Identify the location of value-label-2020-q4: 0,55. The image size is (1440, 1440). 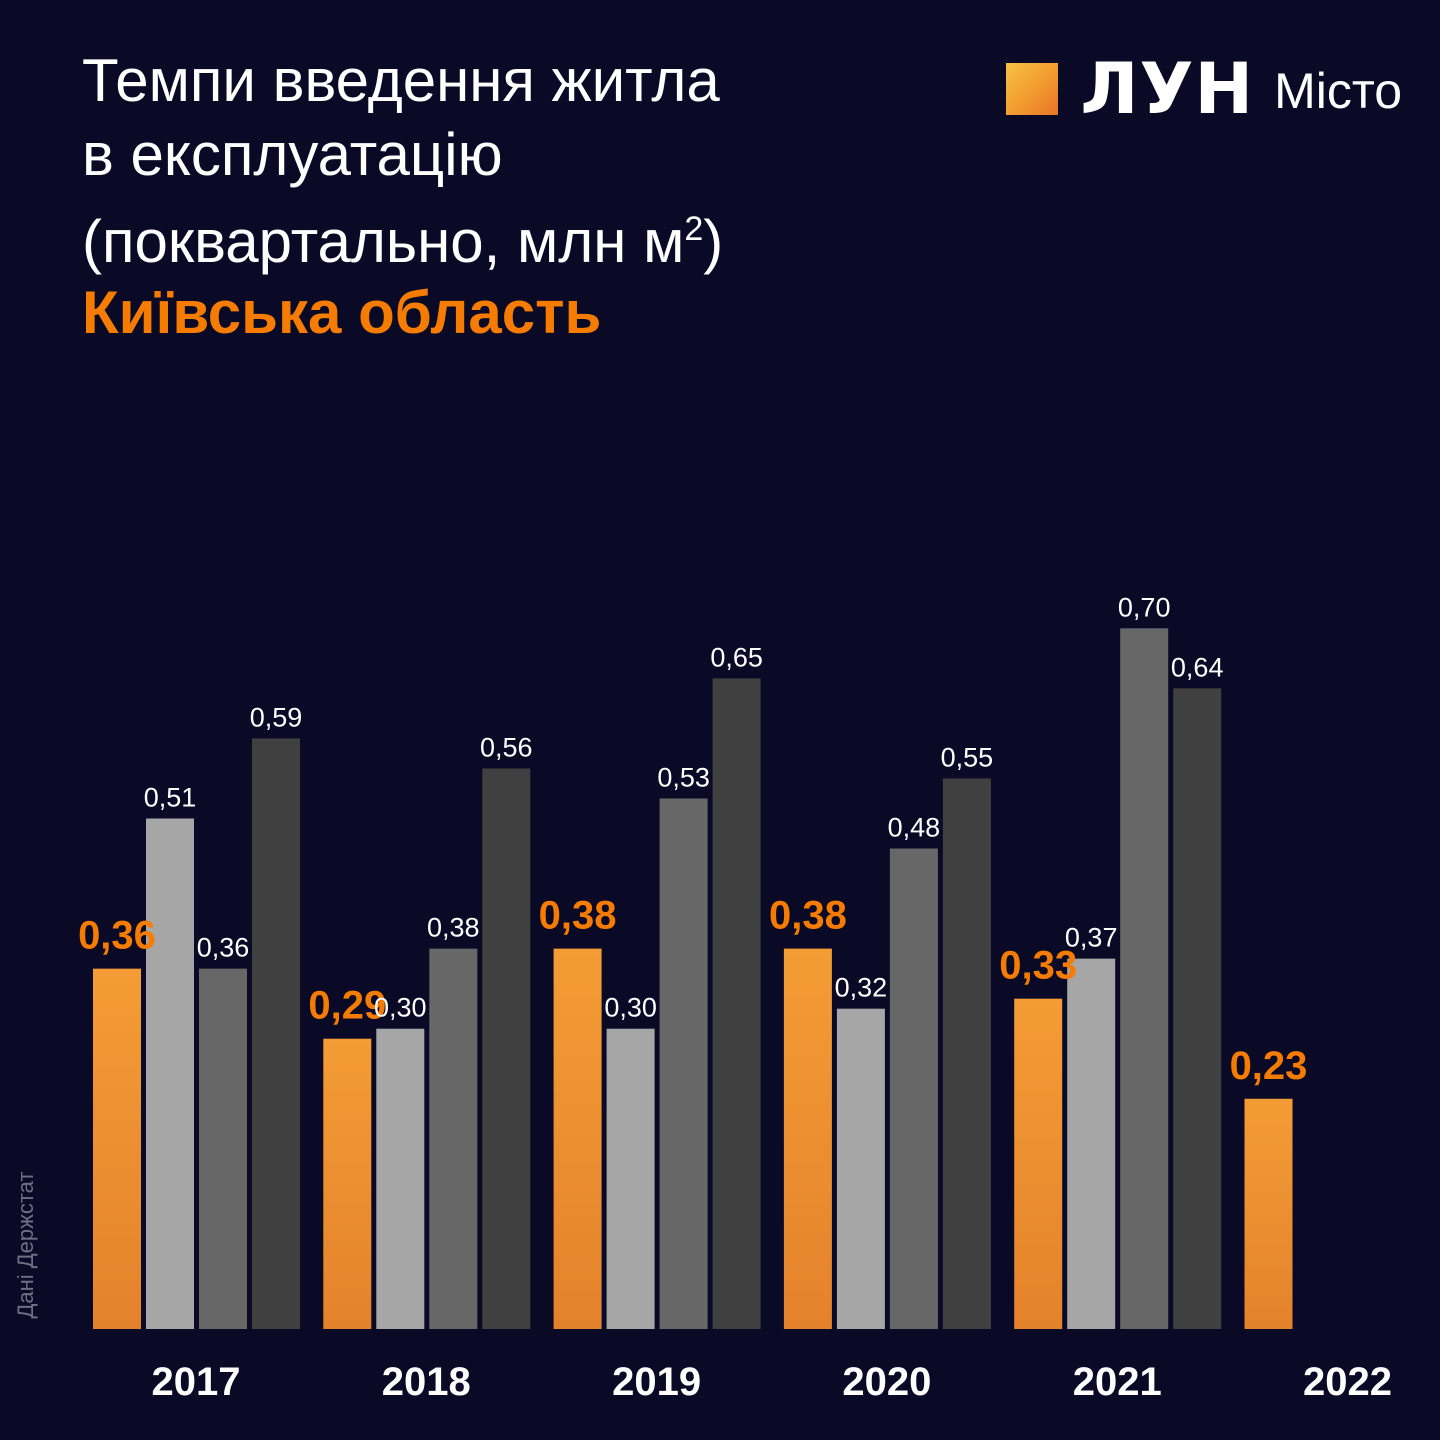
(967, 757).